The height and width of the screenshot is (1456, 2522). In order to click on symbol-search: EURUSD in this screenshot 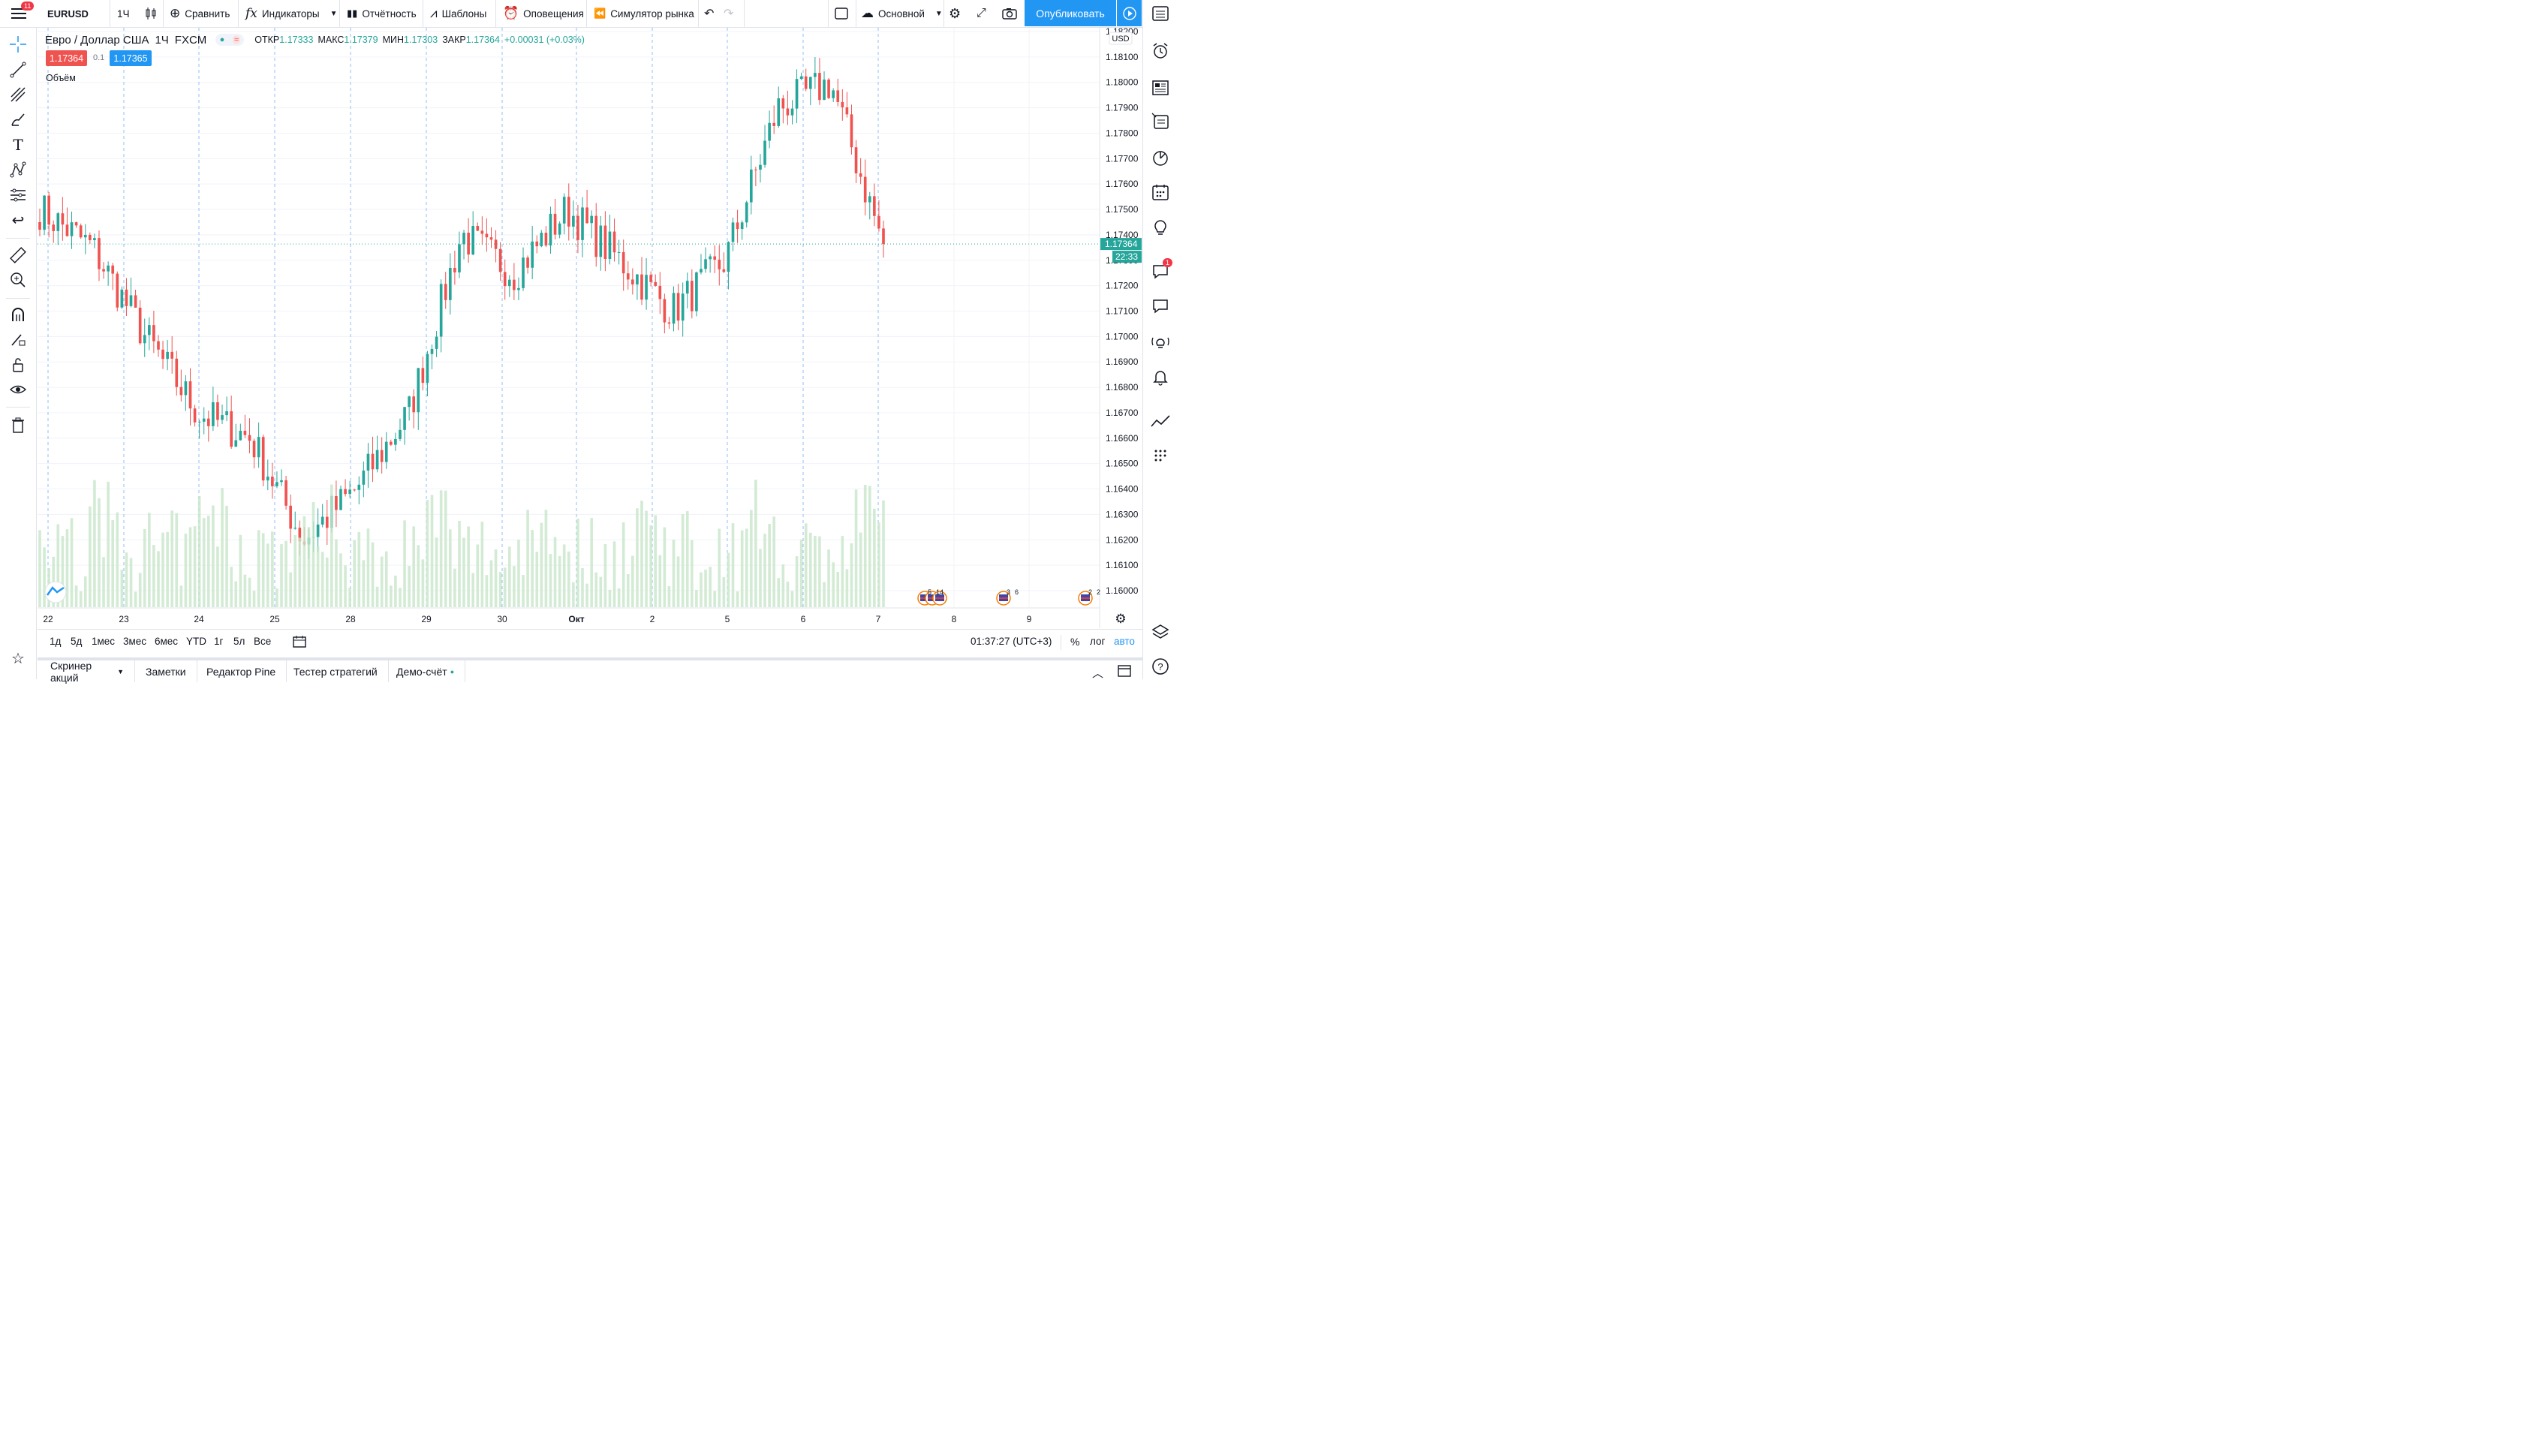, I will do `click(68, 14)`.